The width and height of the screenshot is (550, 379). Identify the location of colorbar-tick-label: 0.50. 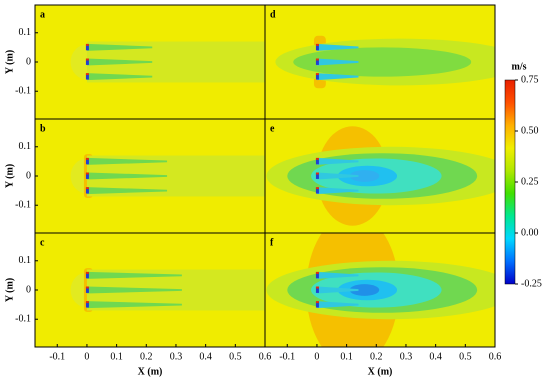
(530, 130).